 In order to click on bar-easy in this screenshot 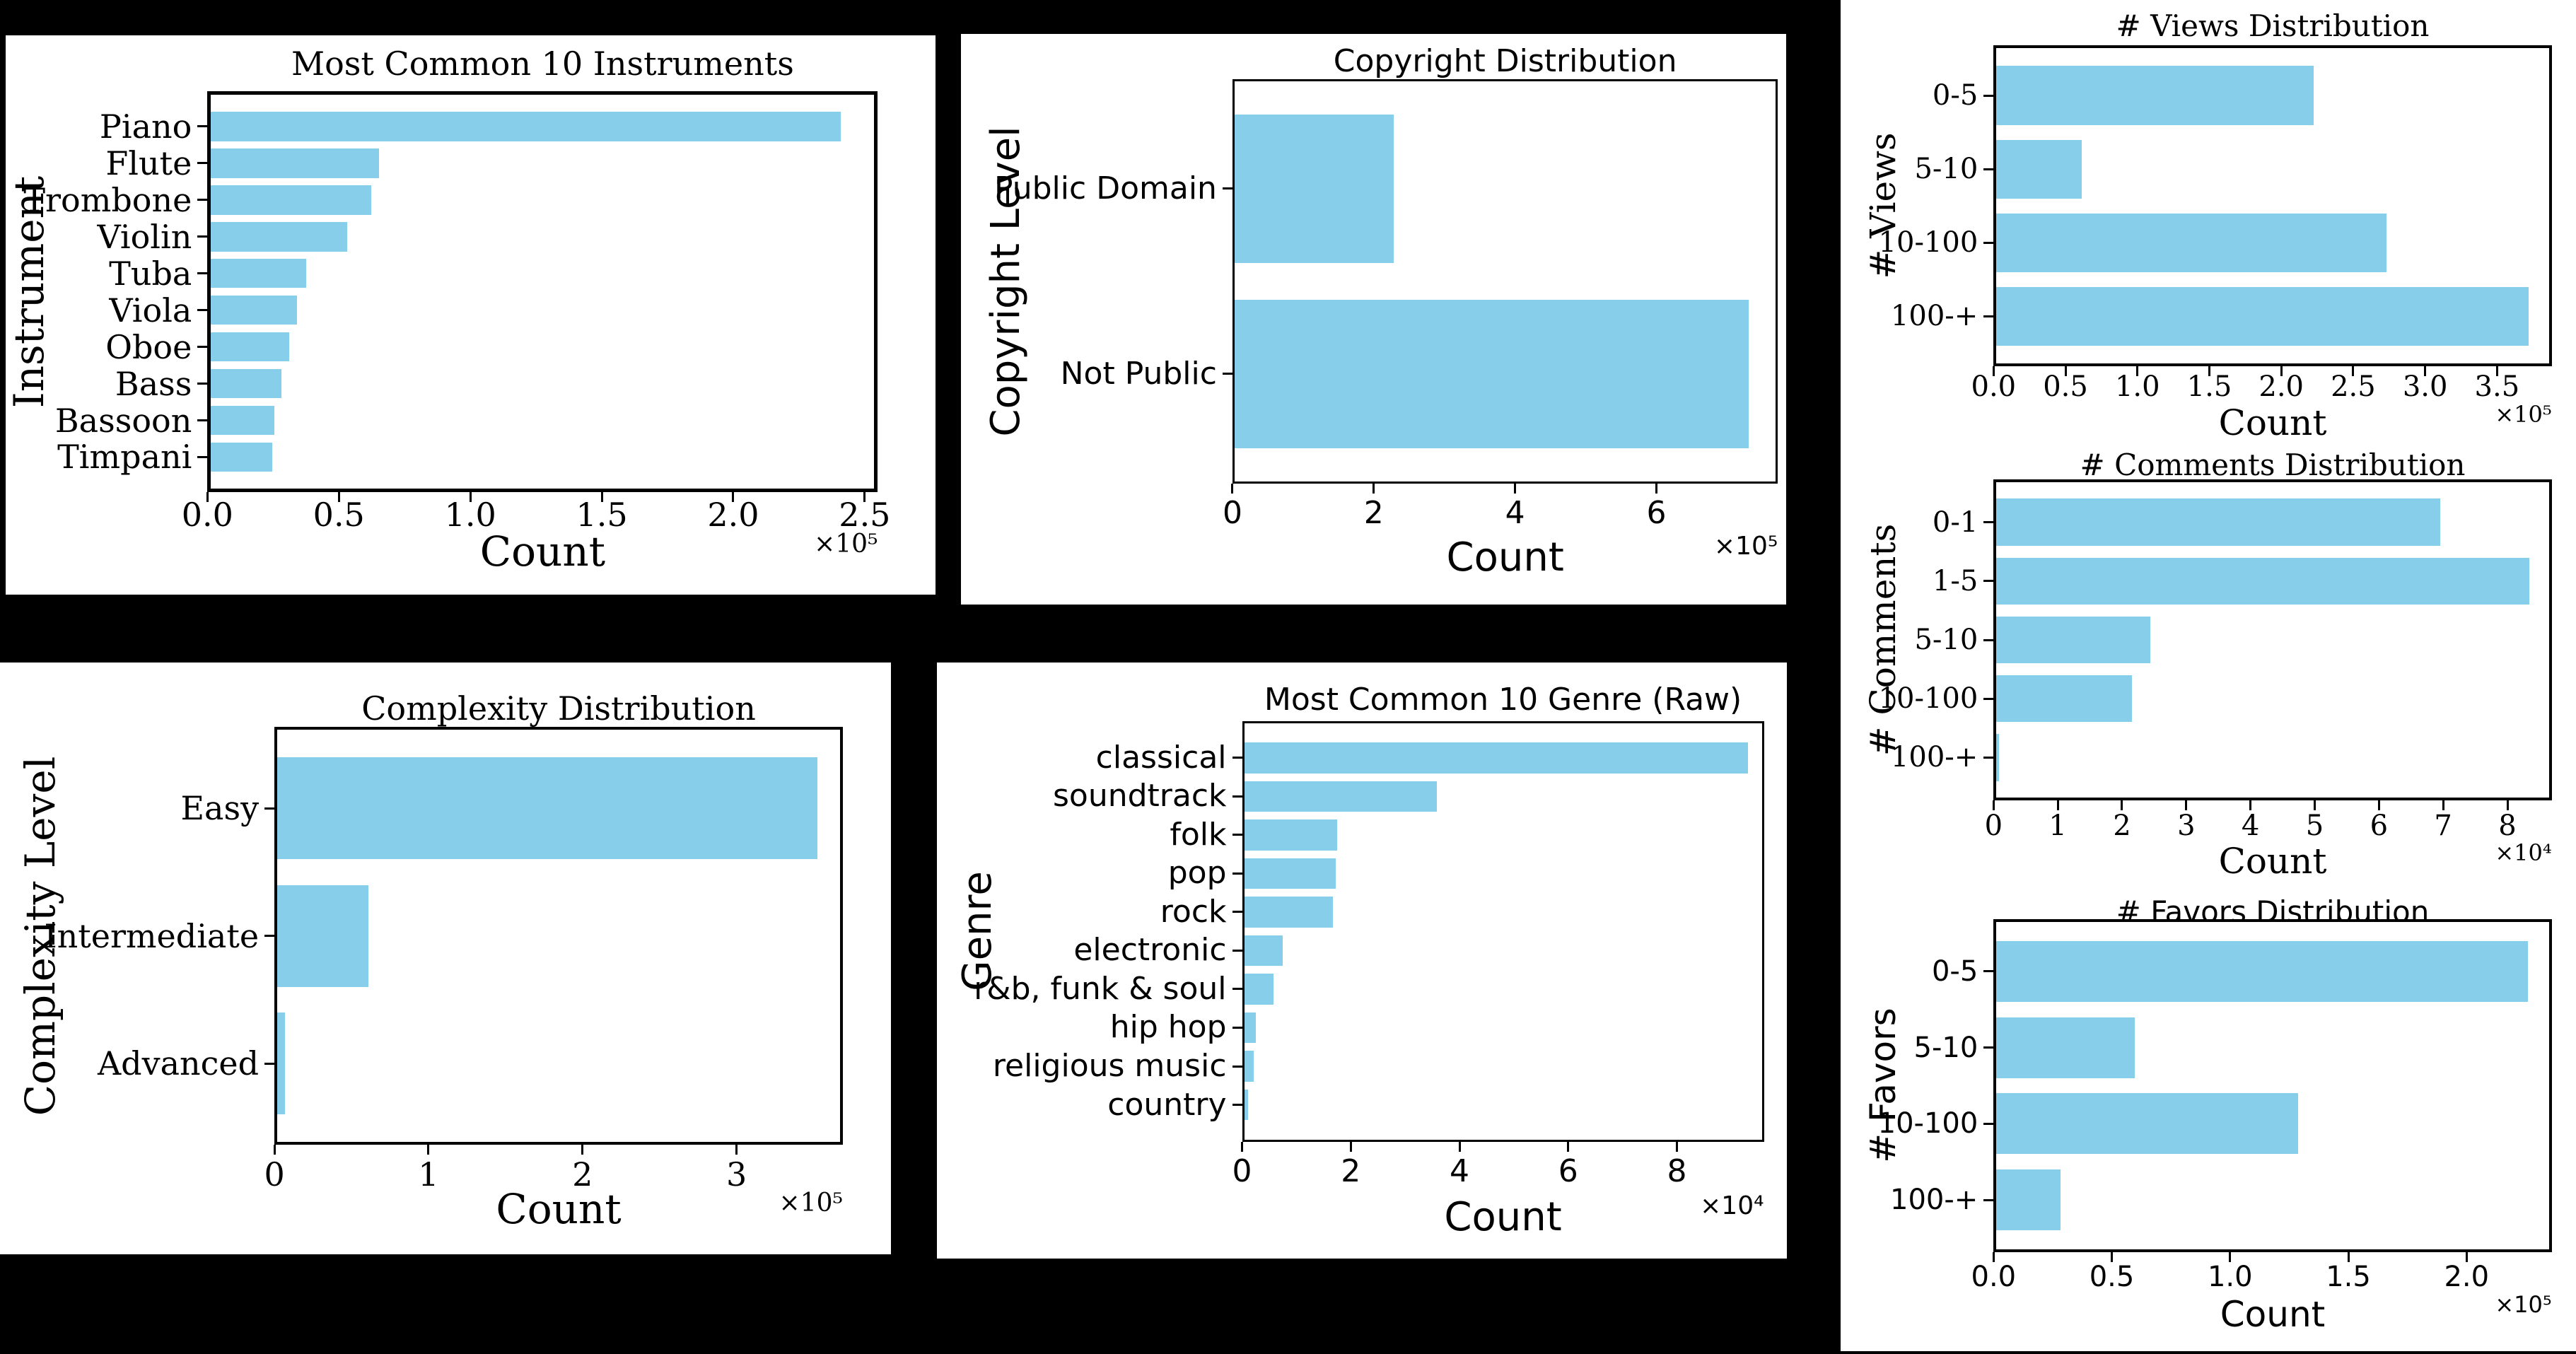, I will do `click(547, 808)`.